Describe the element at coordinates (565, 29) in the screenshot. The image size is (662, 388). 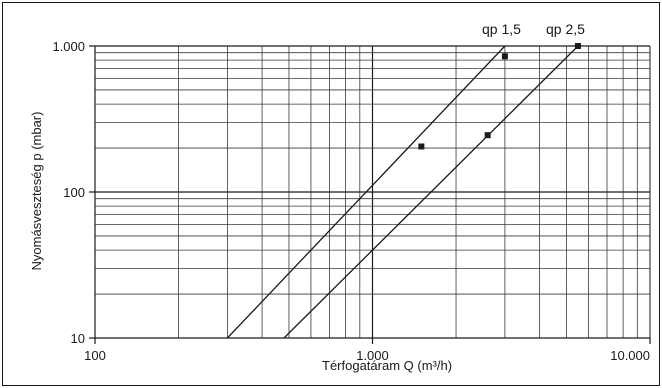
I see `series-label-qp-2-5: qp 2,5` at that location.